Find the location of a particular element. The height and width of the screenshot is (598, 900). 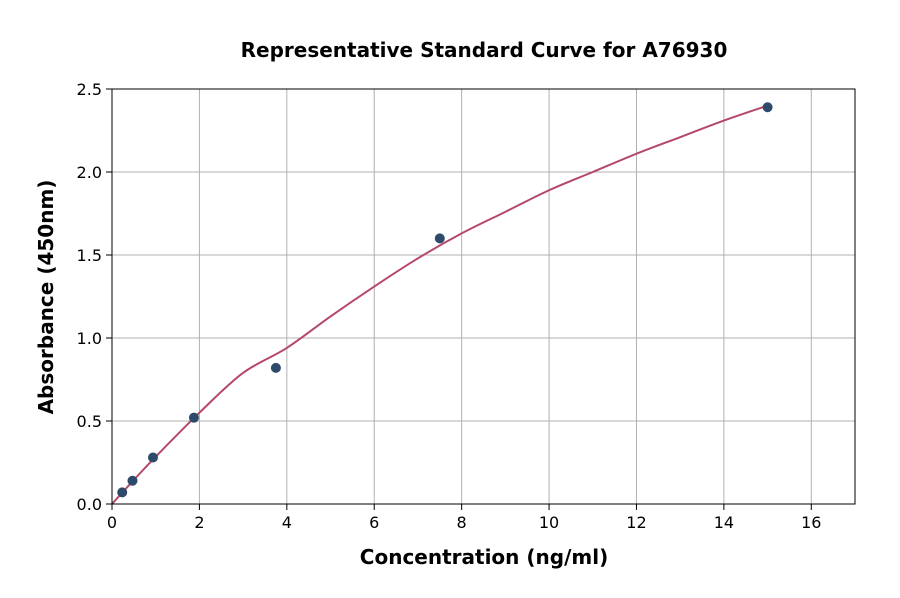

y-tick-label: 2.0 is located at coordinates (89, 172).